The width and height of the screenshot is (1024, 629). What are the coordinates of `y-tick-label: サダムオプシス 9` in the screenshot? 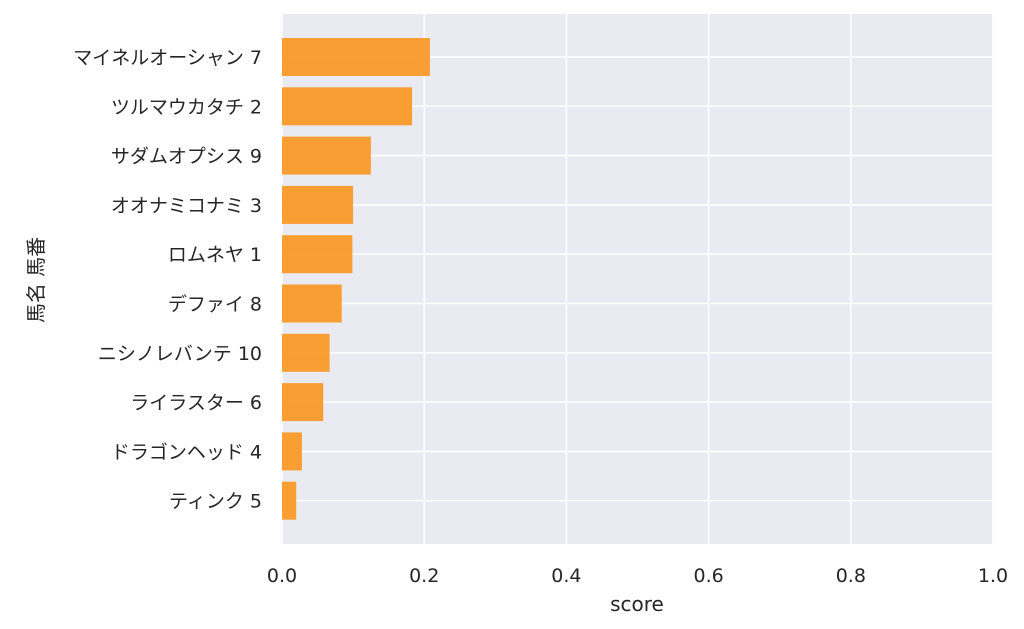 It's located at (186, 157).